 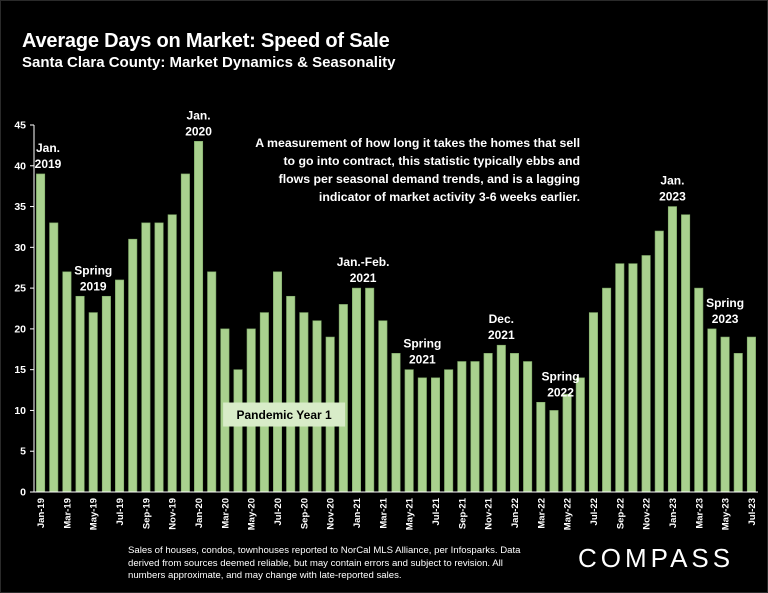 I want to click on annotation-label: 2020, so click(x=198, y=131).